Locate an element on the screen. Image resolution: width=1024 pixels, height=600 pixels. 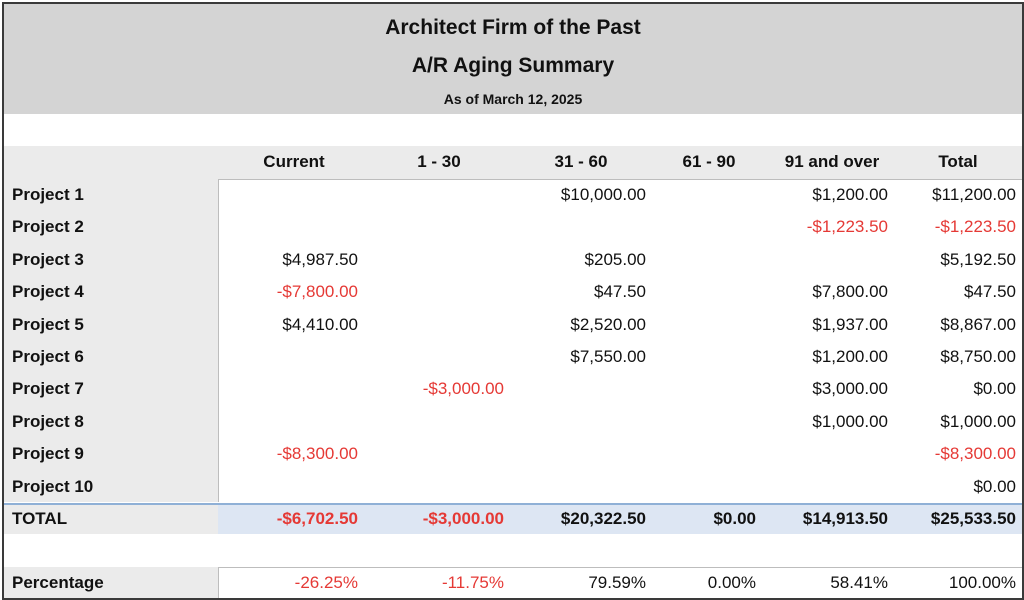
column-header: Total is located at coordinates (958, 161).